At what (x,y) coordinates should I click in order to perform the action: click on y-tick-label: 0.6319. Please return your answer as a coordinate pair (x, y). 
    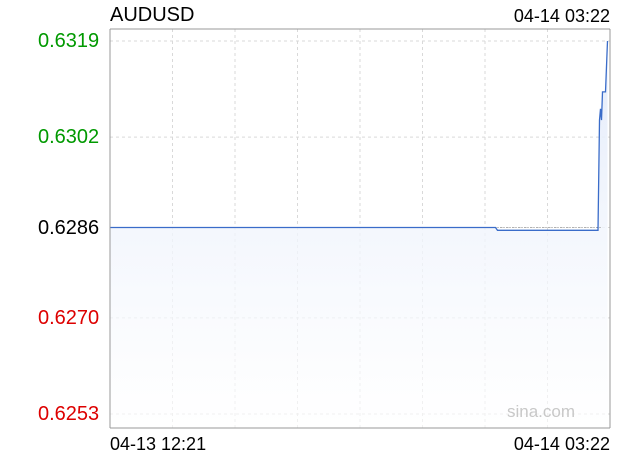
    Looking at the image, I should click on (69, 41).